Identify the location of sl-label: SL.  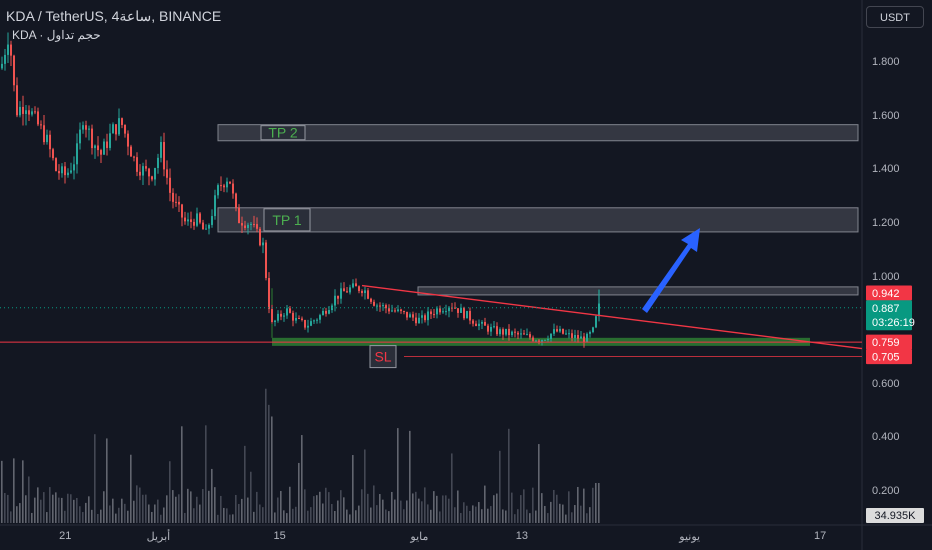
(382, 357).